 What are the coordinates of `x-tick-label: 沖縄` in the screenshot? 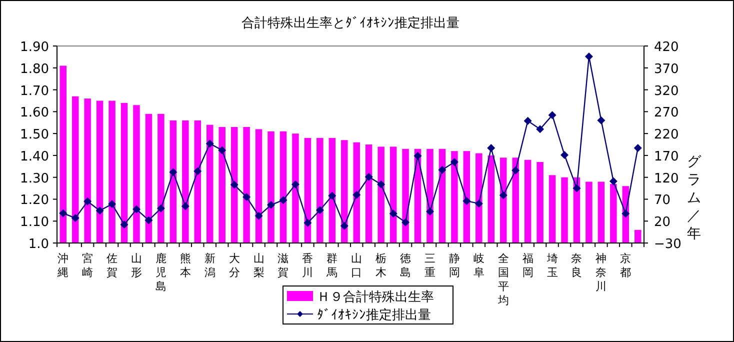 It's located at (62, 265).